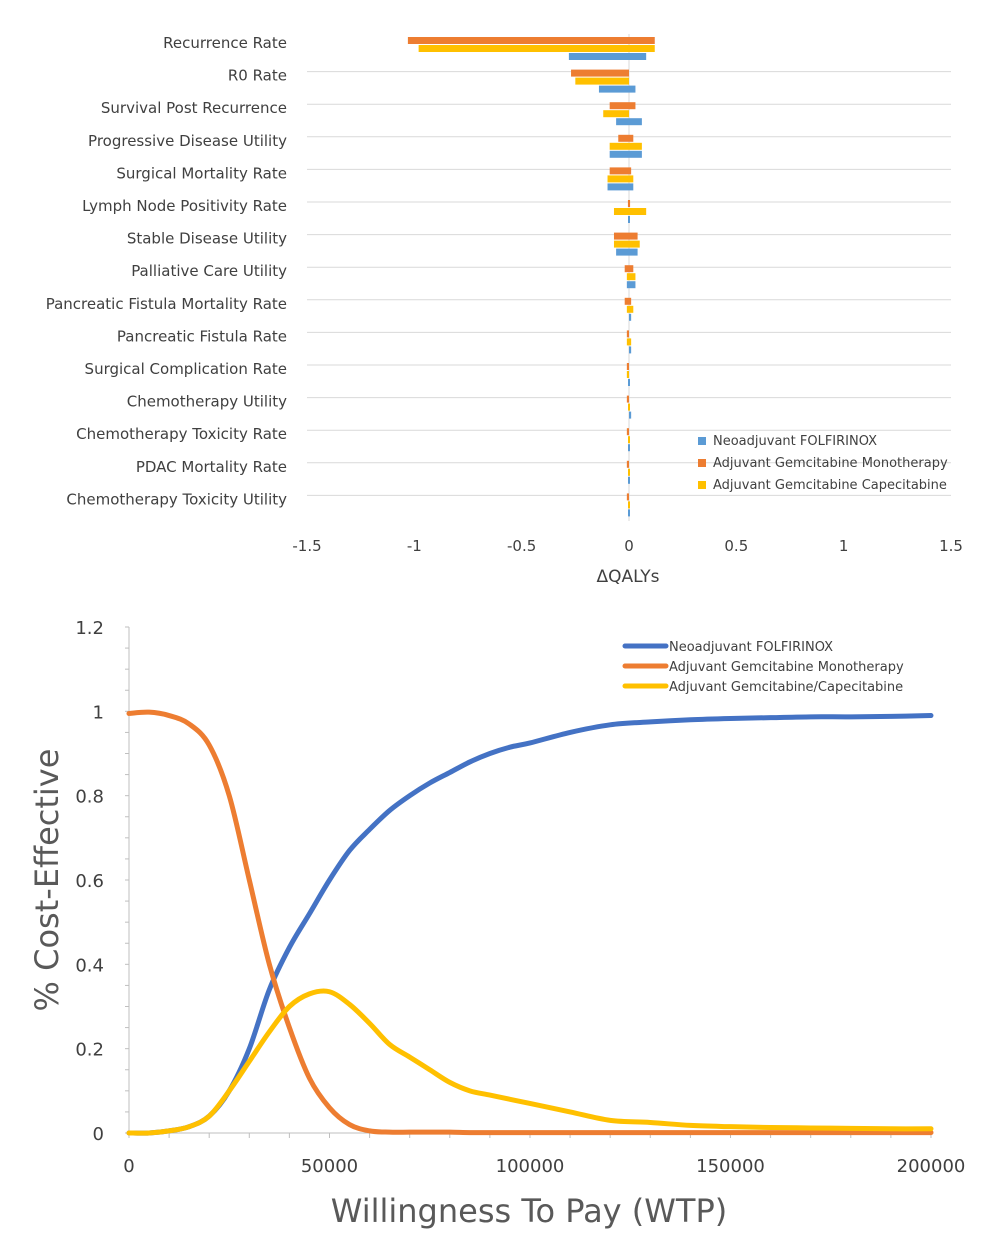  I want to click on tornado-legend-label: Adjuvant Gemcitabine Monotherapy, so click(830, 463).